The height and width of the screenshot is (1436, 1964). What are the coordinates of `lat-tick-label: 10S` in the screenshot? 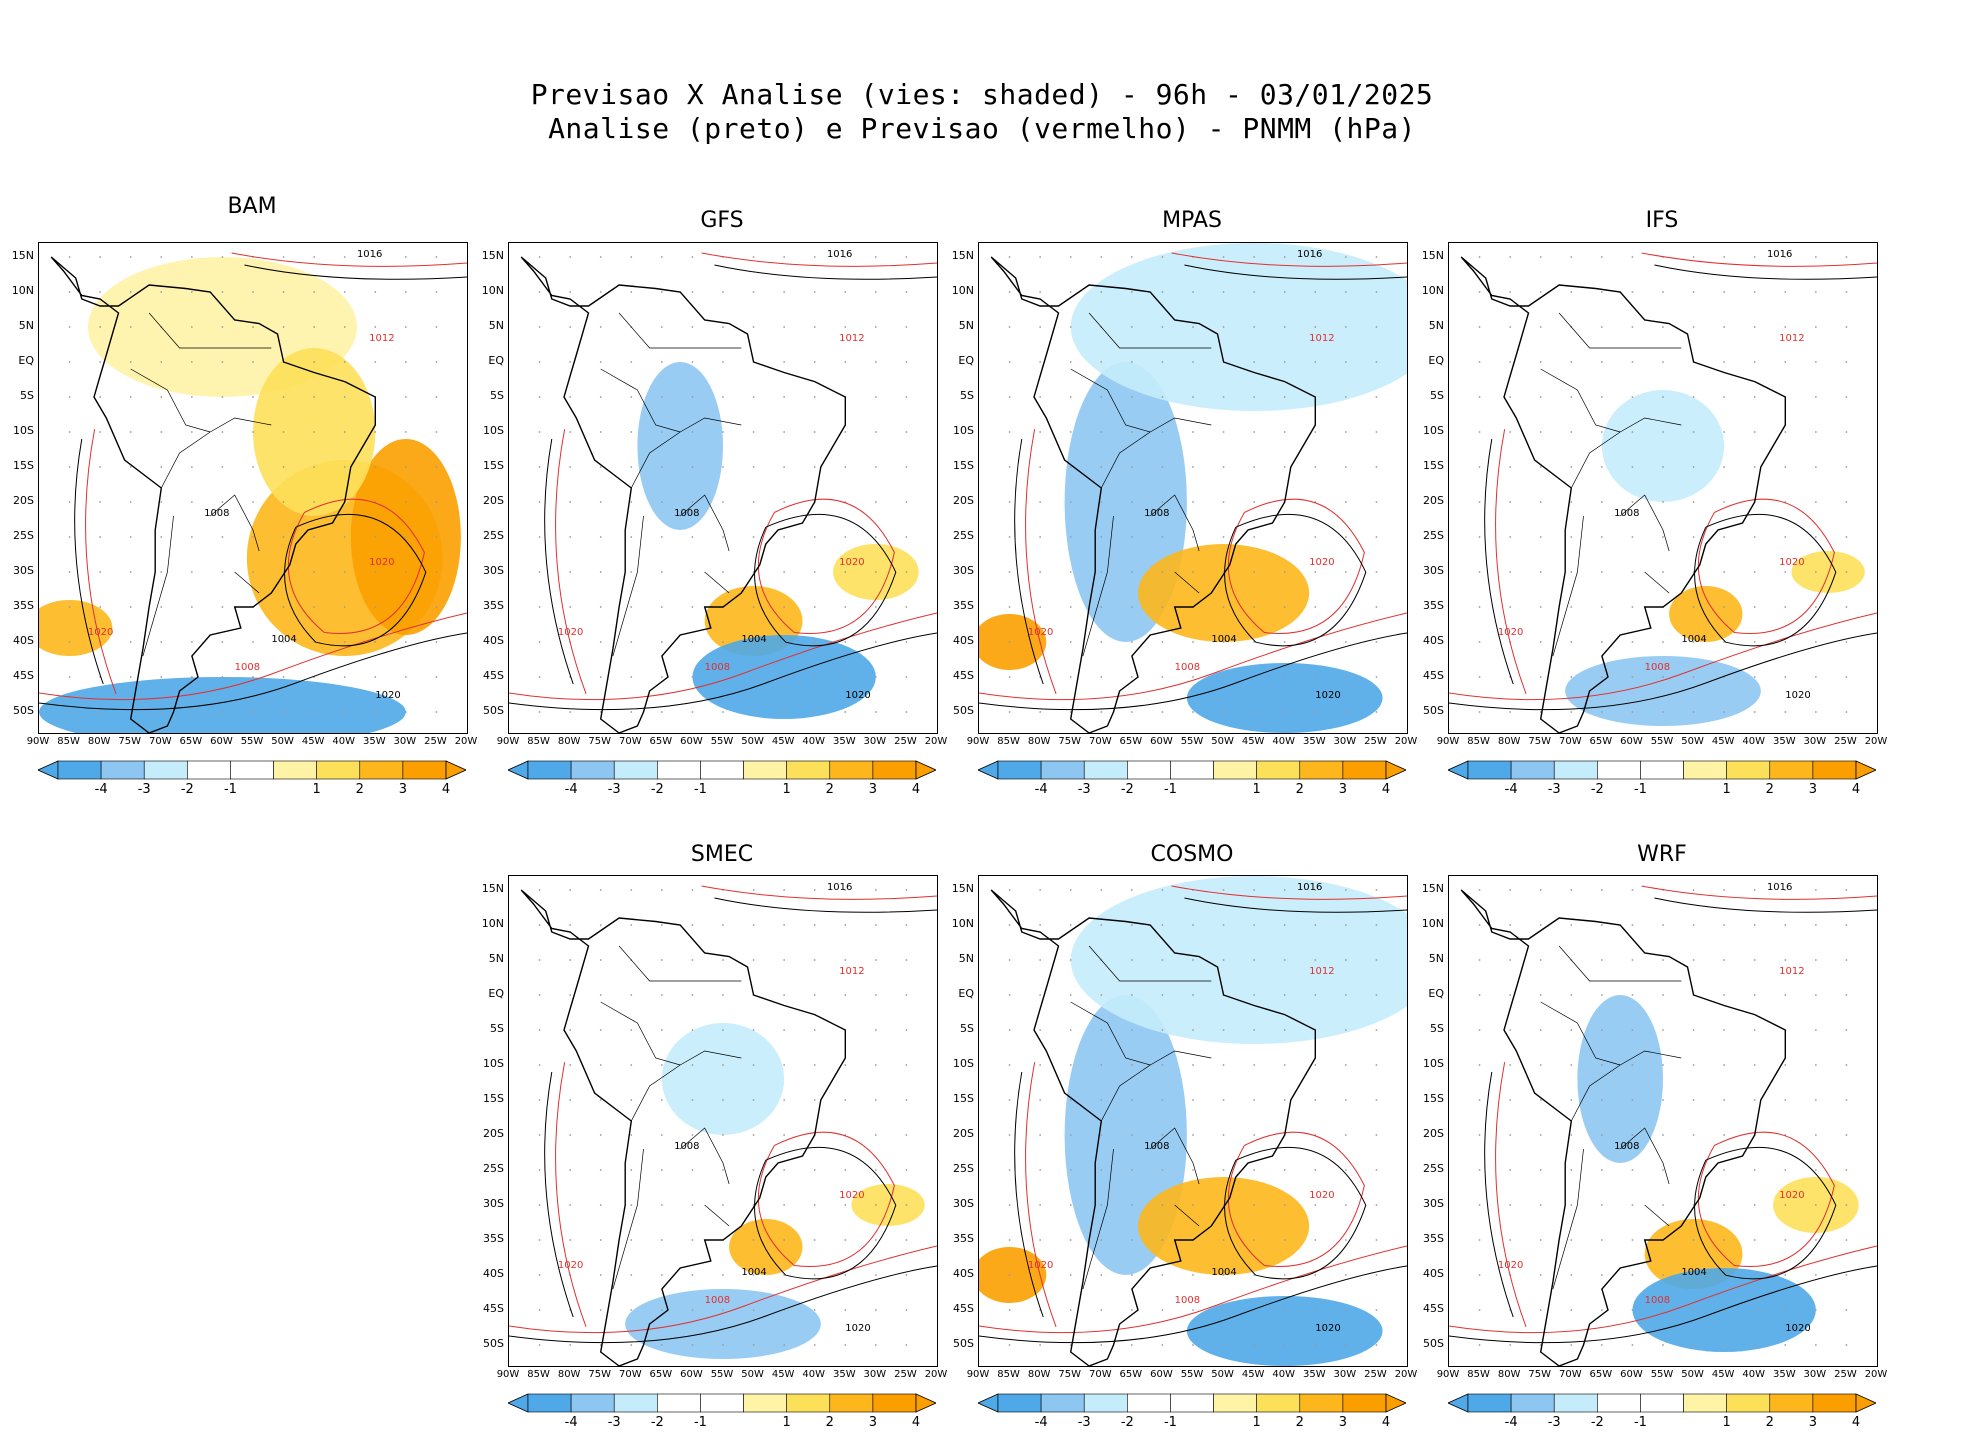 It's located at (493, 430).